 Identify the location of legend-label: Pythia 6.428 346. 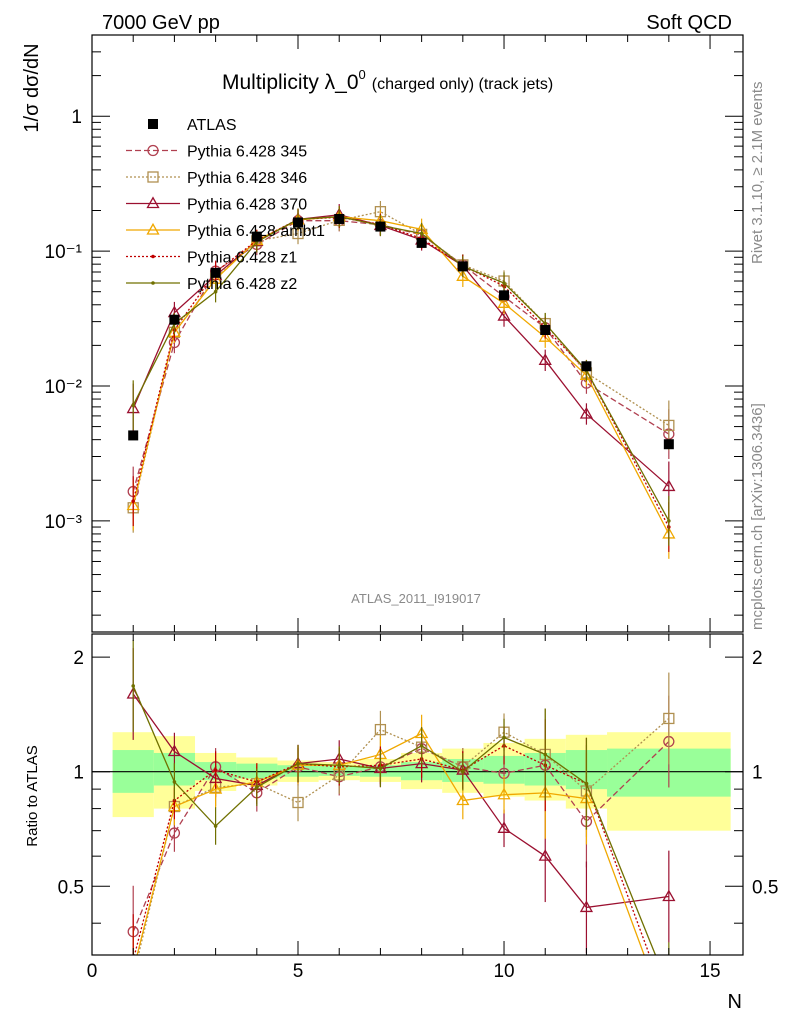
(247, 178).